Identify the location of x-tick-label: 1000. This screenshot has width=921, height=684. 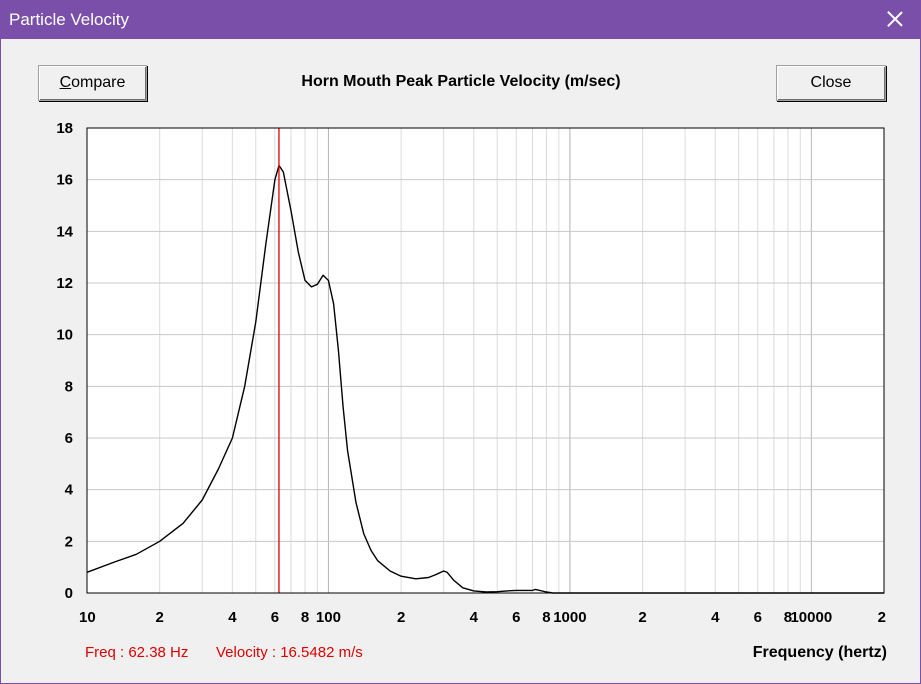
(569, 617).